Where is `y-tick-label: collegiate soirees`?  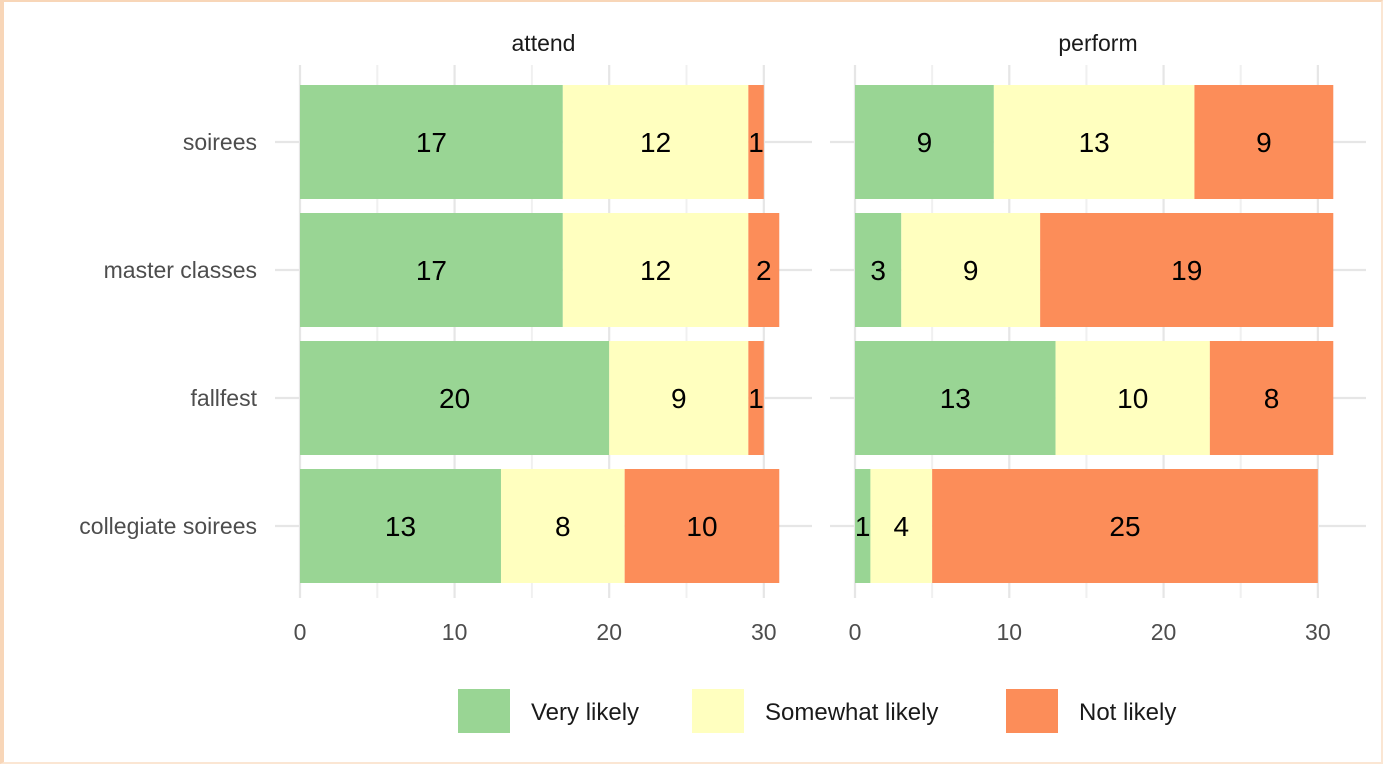
y-tick-label: collegiate soirees is located at coordinates (168, 526).